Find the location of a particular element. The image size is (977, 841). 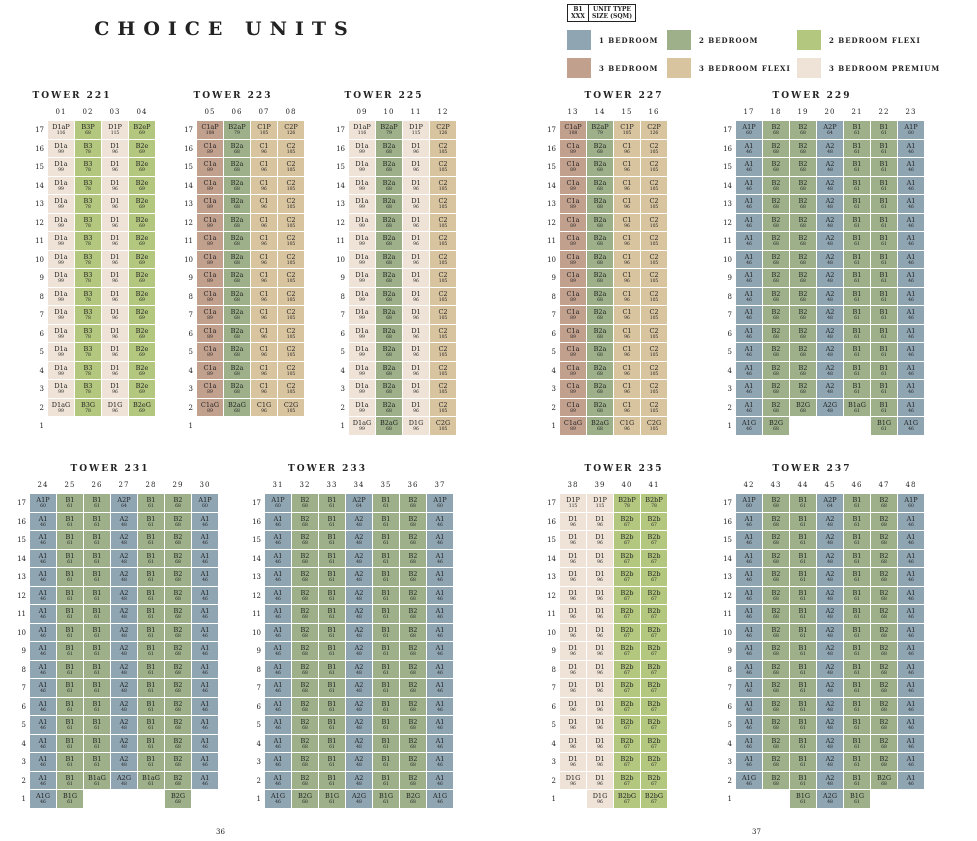

unit-type-label: A1G is located at coordinates (911, 423).